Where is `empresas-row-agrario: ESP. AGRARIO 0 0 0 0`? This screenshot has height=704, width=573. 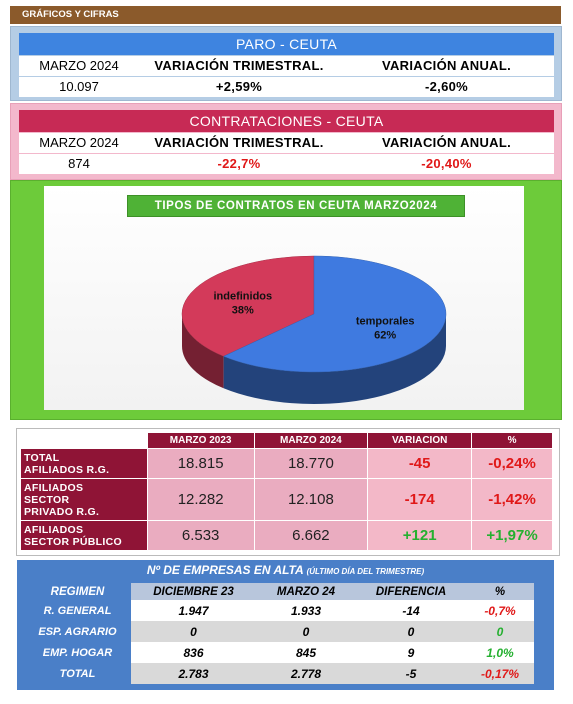
empresas-row-agrario: ESP. AGRARIO 0 0 0 0 is located at coordinates (279, 631).